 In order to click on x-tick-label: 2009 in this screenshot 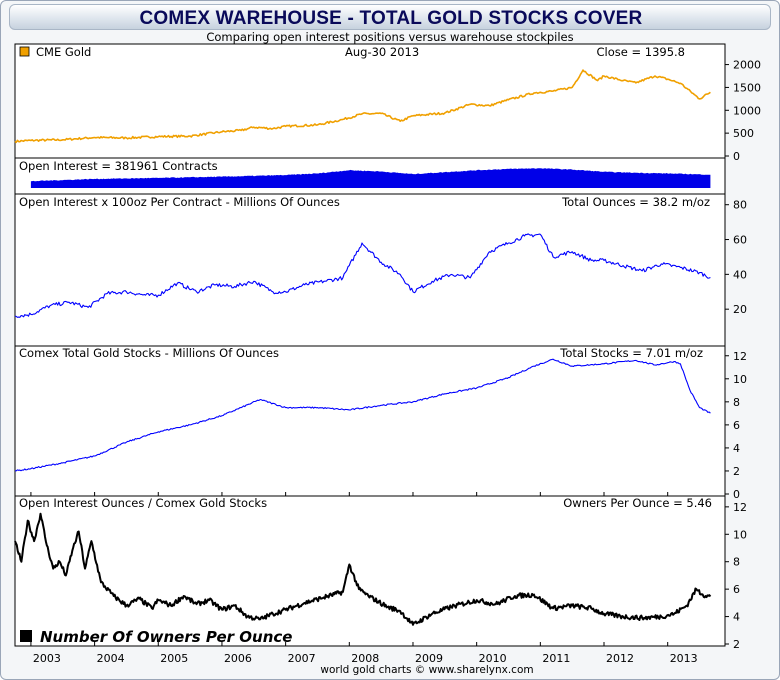, I will do `click(429, 658)`.